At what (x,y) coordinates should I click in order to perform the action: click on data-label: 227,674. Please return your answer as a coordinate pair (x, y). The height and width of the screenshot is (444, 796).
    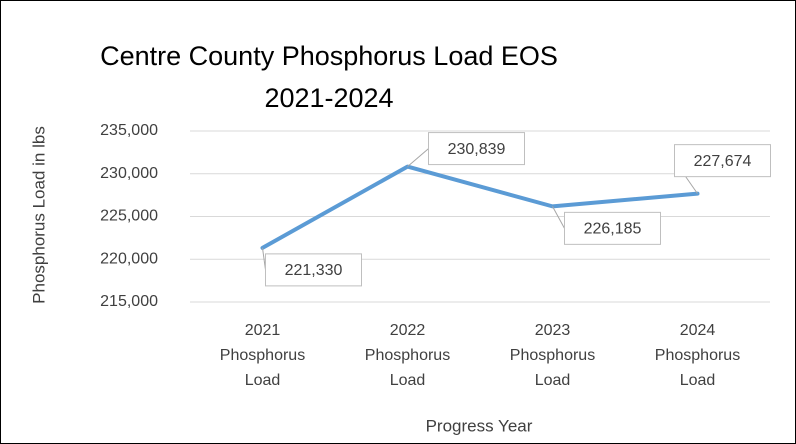
    Looking at the image, I should click on (723, 161).